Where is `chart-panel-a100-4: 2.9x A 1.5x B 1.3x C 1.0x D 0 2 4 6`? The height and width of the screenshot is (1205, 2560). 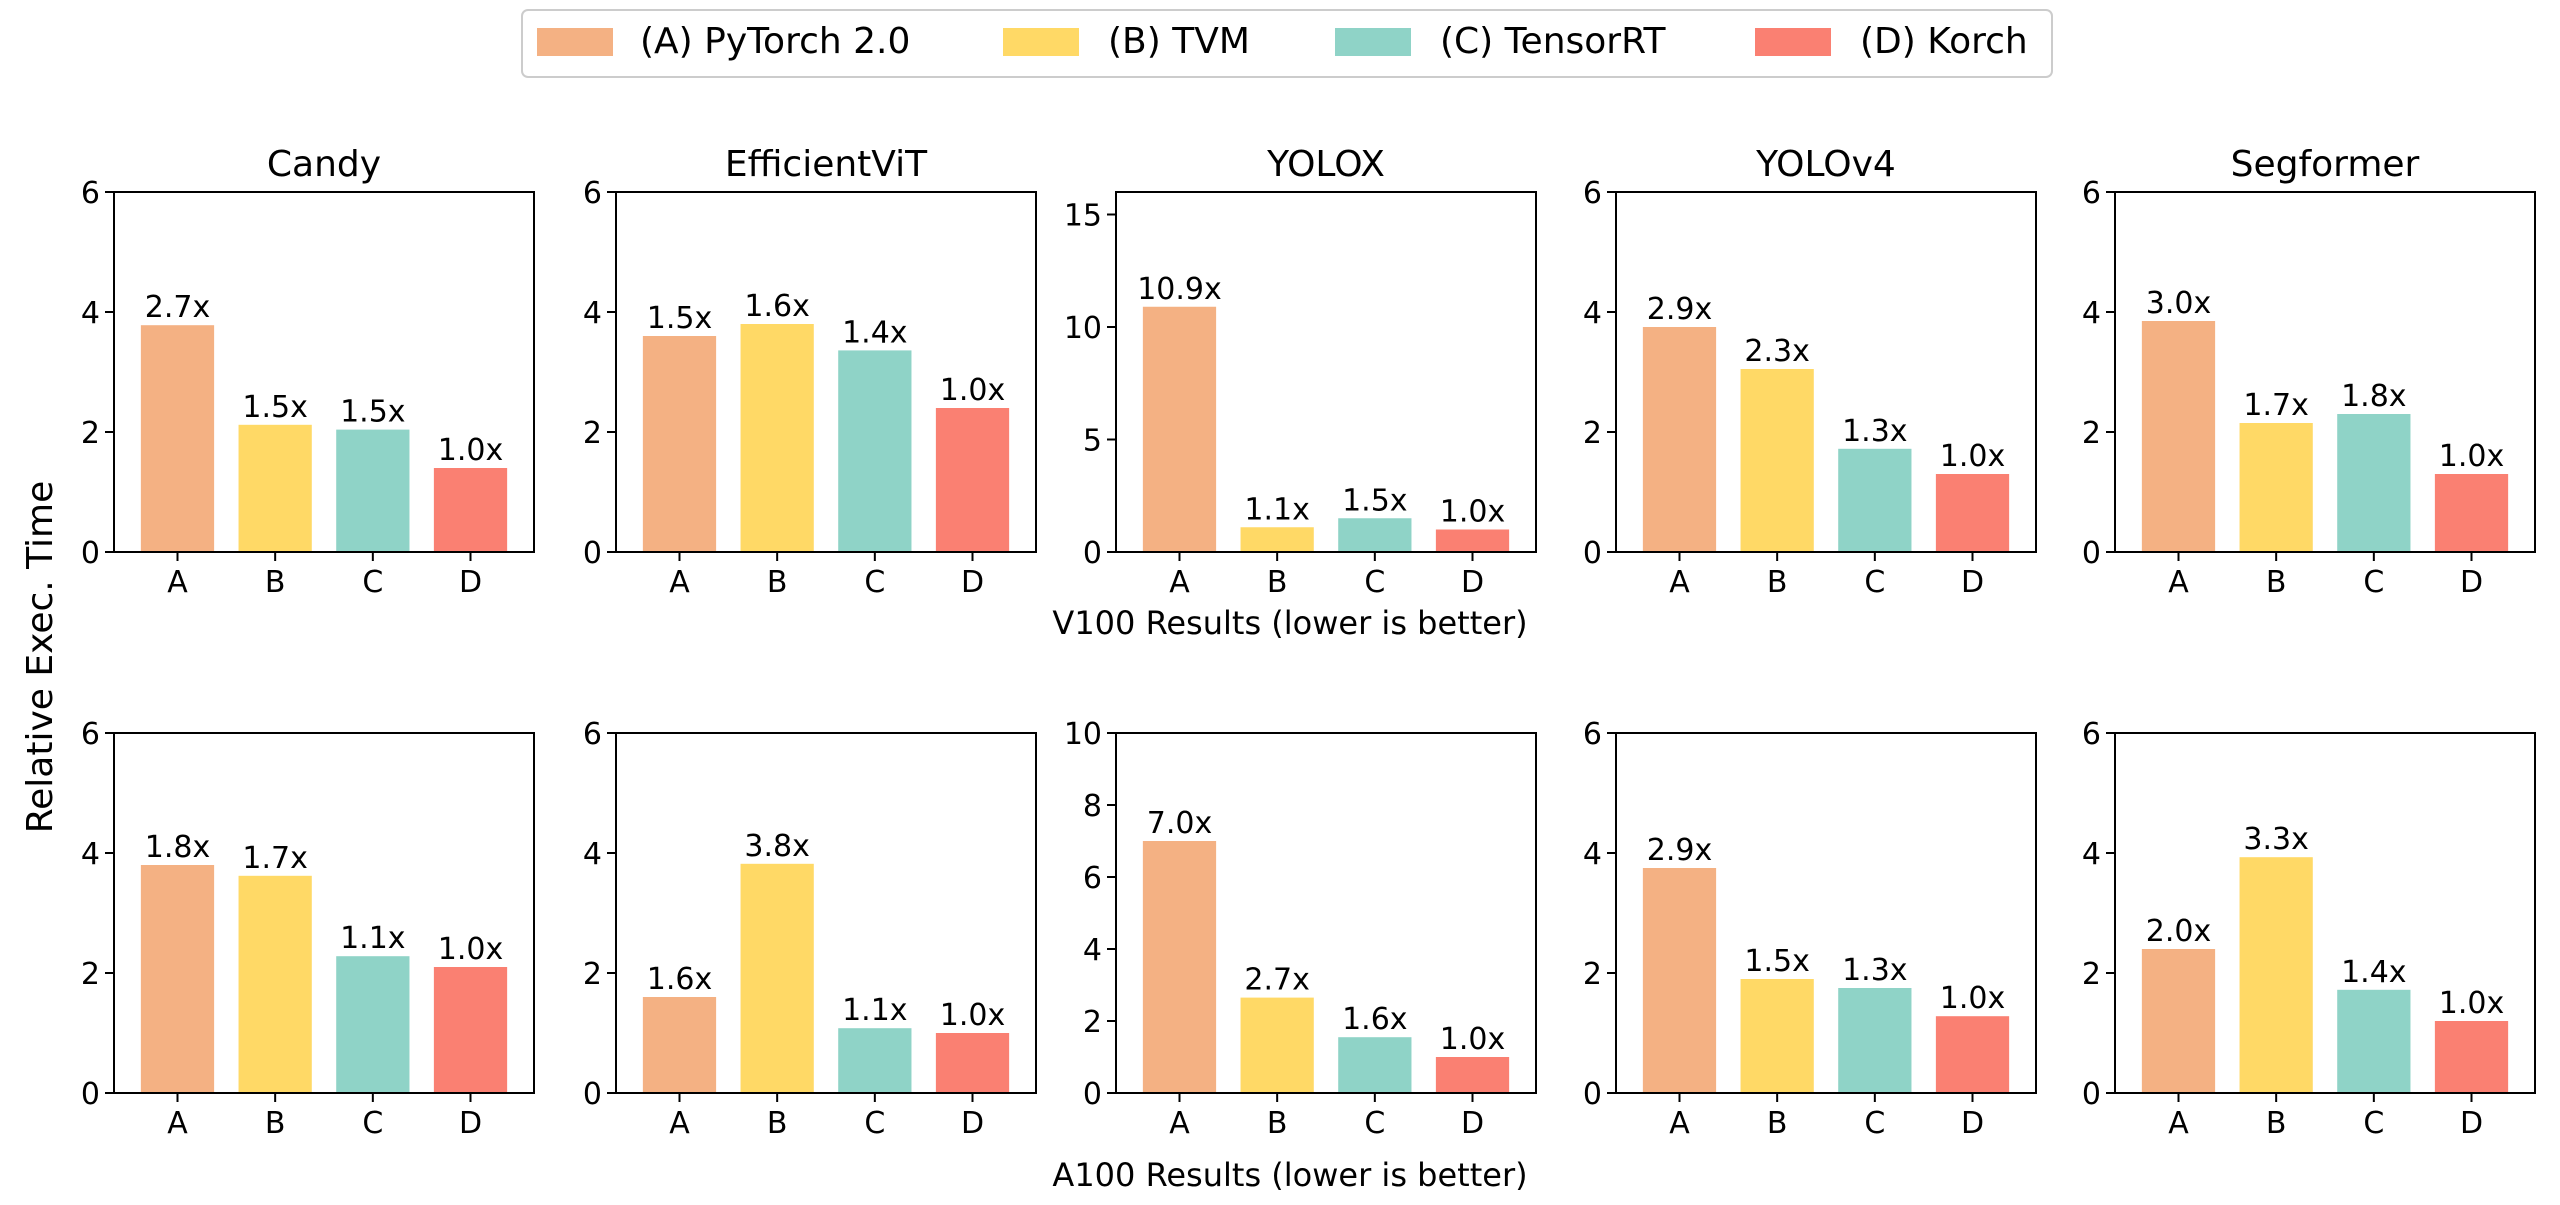 chart-panel-a100-4: 2.9x A 1.5x B 1.3x C 1.0x D 0 2 4 6 is located at coordinates (1810, 929).